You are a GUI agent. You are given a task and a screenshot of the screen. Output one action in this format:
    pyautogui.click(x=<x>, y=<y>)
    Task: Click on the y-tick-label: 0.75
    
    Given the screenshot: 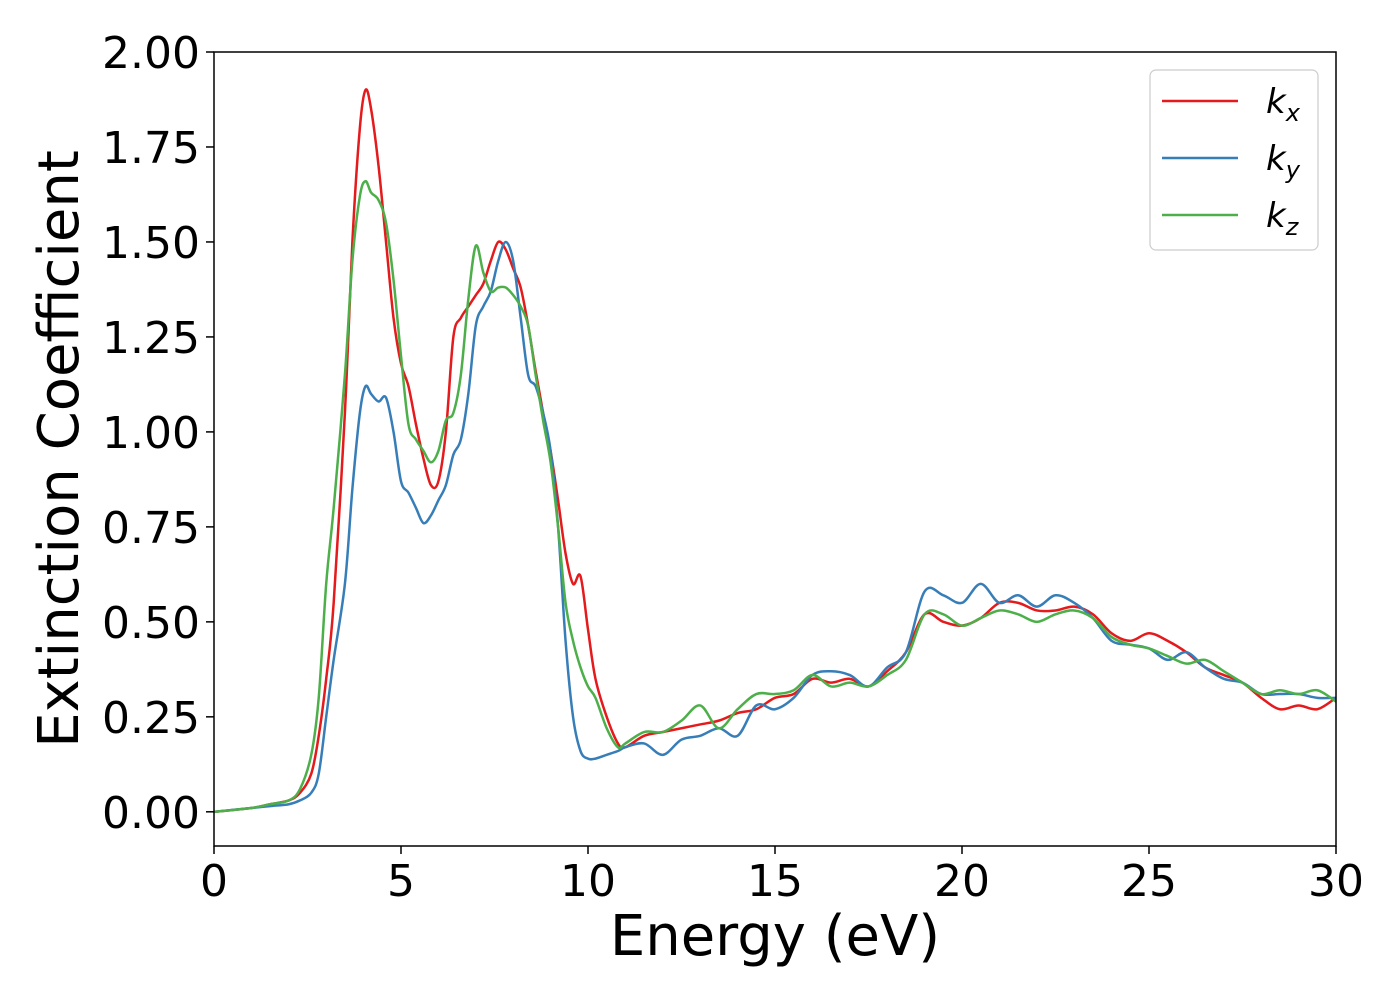 What is the action you would take?
    pyautogui.click(x=151, y=528)
    